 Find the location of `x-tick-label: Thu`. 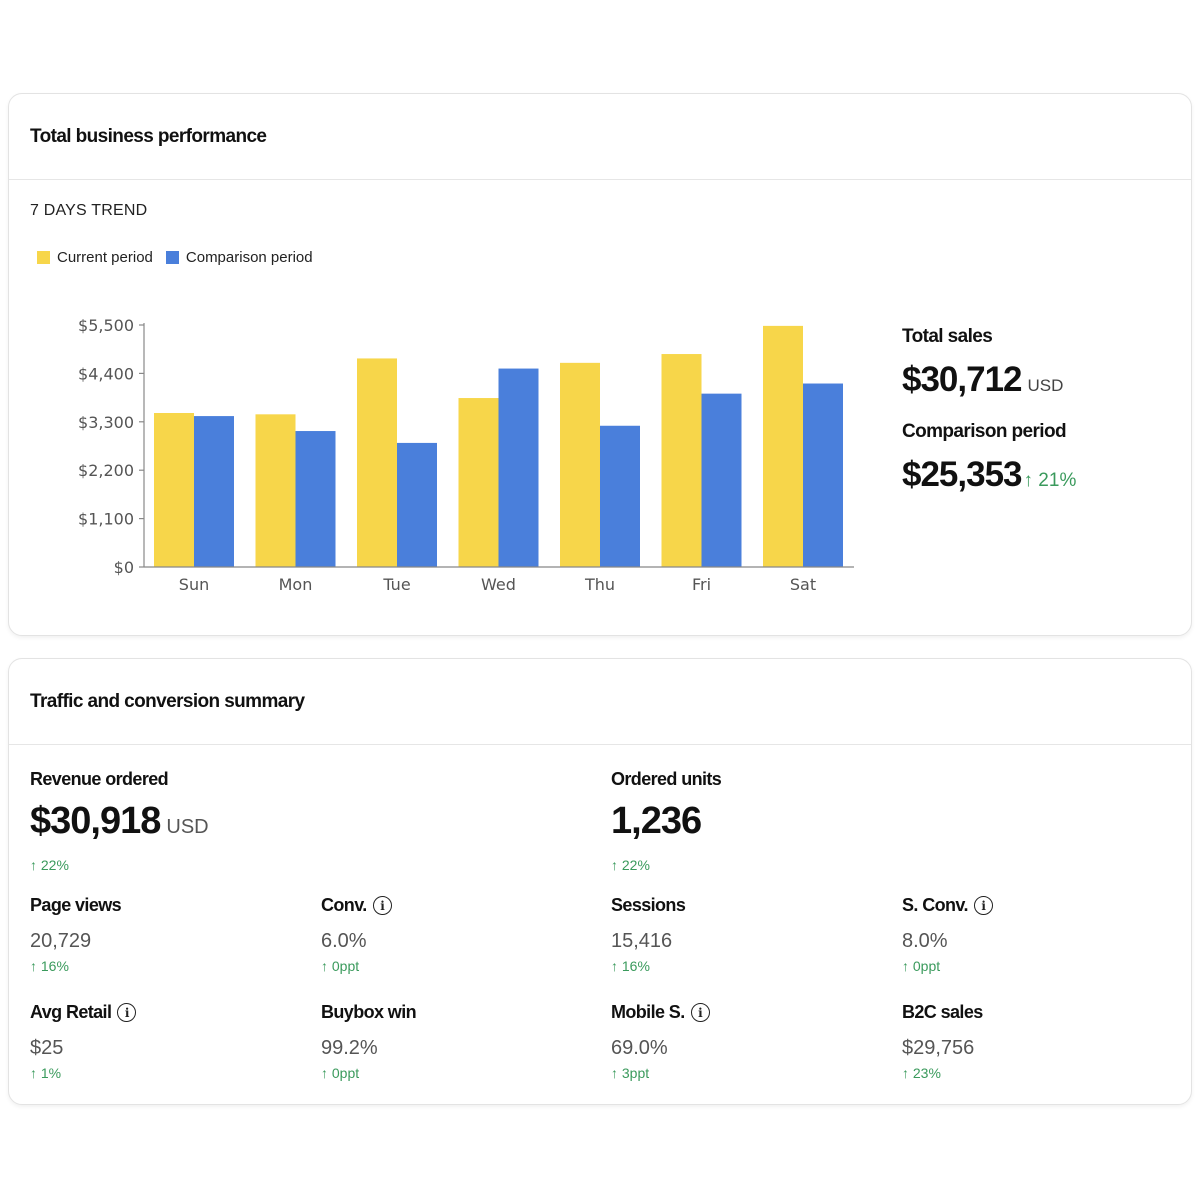

x-tick-label: Thu is located at coordinates (599, 584).